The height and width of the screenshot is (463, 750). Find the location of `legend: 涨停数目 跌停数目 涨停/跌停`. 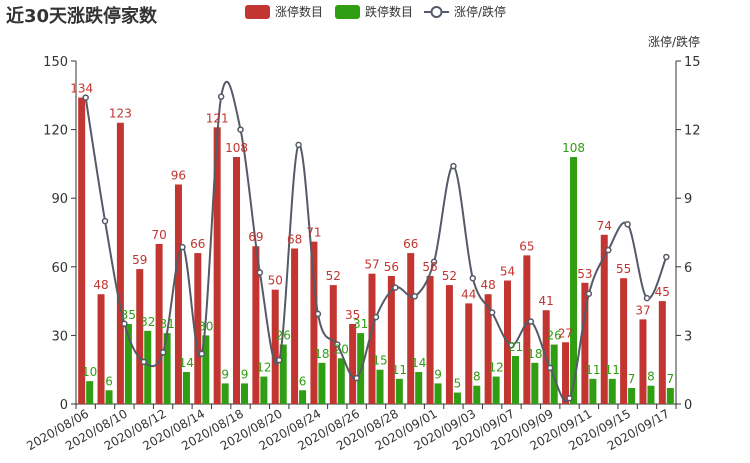

legend: 涨停数目 跌停数目 涨停/跌停 is located at coordinates (375, 11).